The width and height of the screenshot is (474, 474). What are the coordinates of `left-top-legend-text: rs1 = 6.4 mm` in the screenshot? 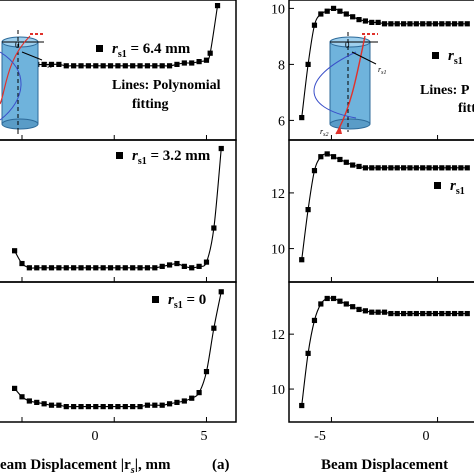 It's located at (151, 50).